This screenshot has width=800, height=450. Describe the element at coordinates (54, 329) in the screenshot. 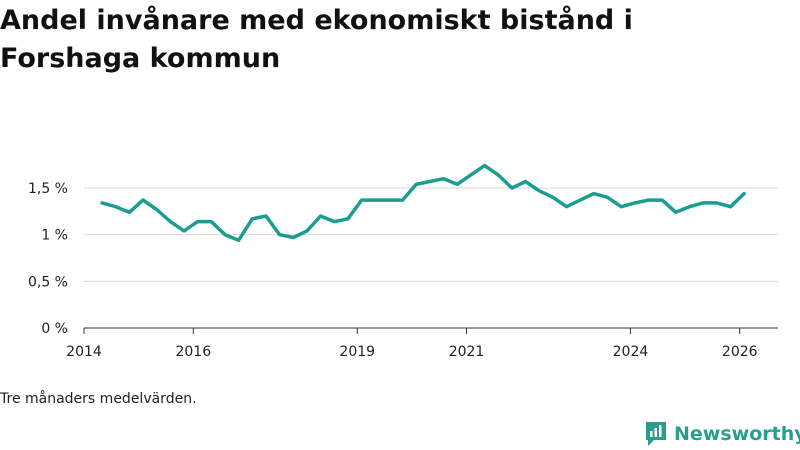

I see `y-tick-label: 0 %` at that location.